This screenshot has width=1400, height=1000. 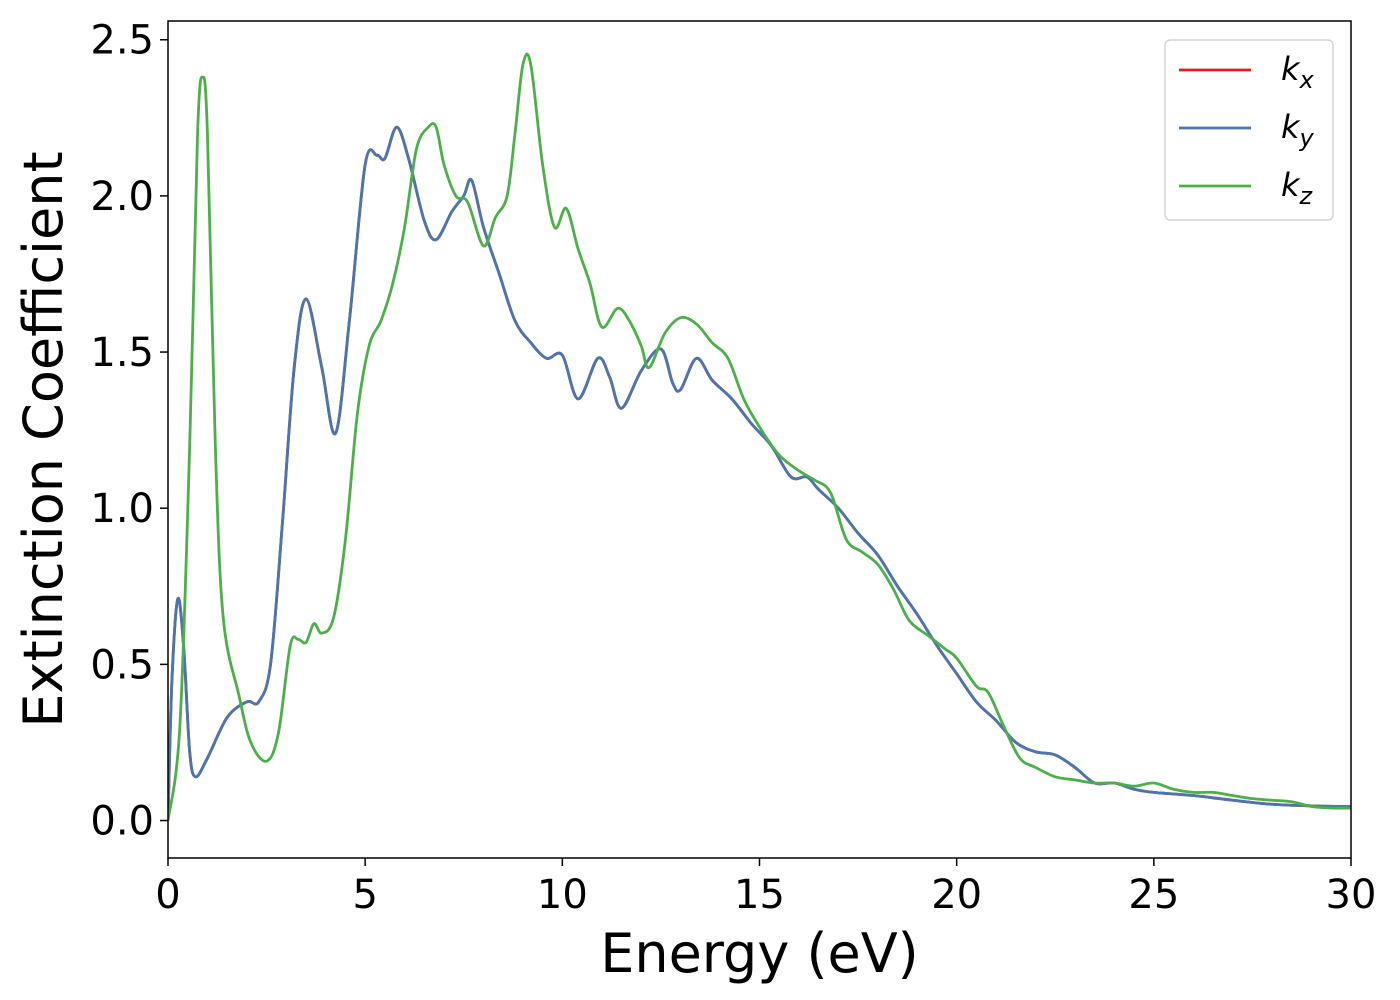 I want to click on x-axis-label: Energy (eV), so click(x=759, y=953).